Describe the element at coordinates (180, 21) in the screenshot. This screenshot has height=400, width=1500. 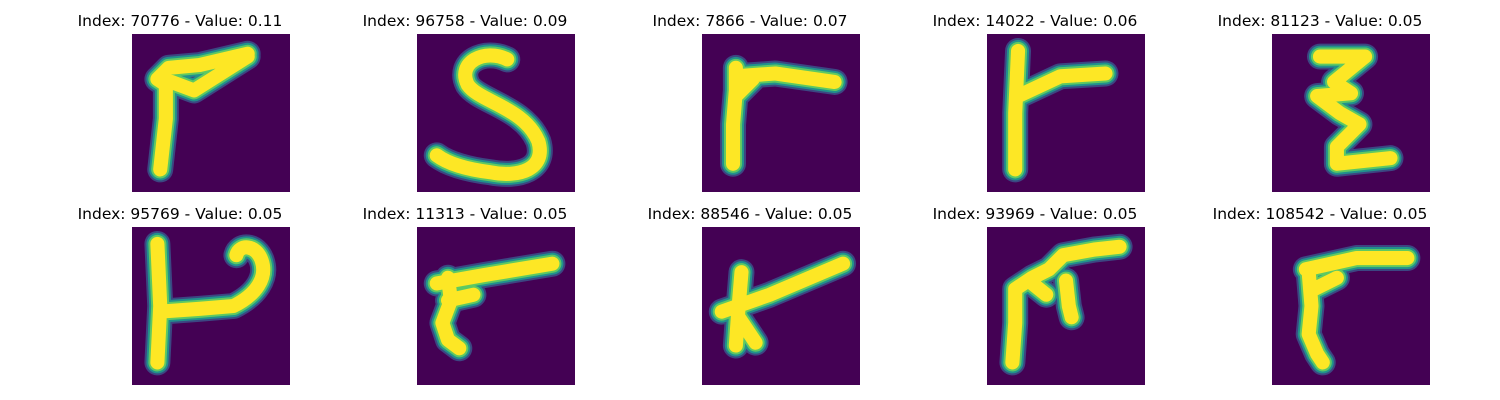
I see `panel-title: Index: 70776 - Value: 0.11` at that location.